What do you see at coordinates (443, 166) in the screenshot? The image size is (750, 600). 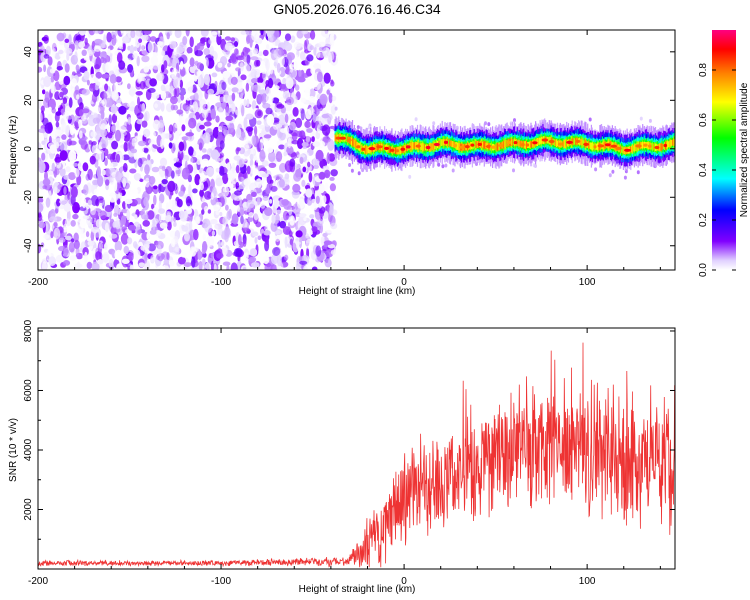 I see `heatmap-speckle-cell` at bounding box center [443, 166].